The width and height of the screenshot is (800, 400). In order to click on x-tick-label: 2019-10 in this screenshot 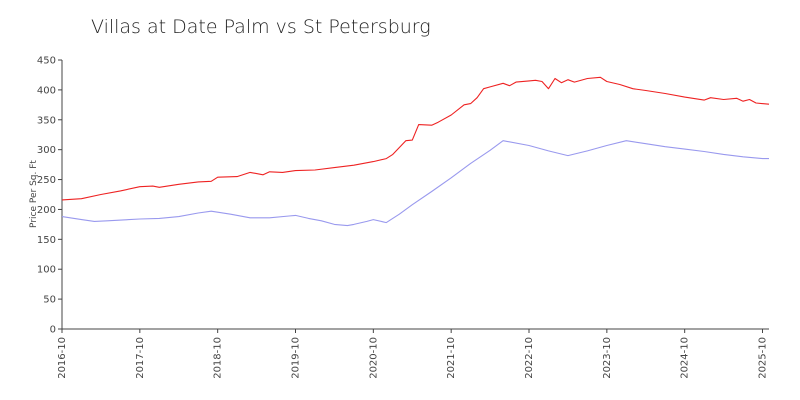, I will do `click(296, 358)`.